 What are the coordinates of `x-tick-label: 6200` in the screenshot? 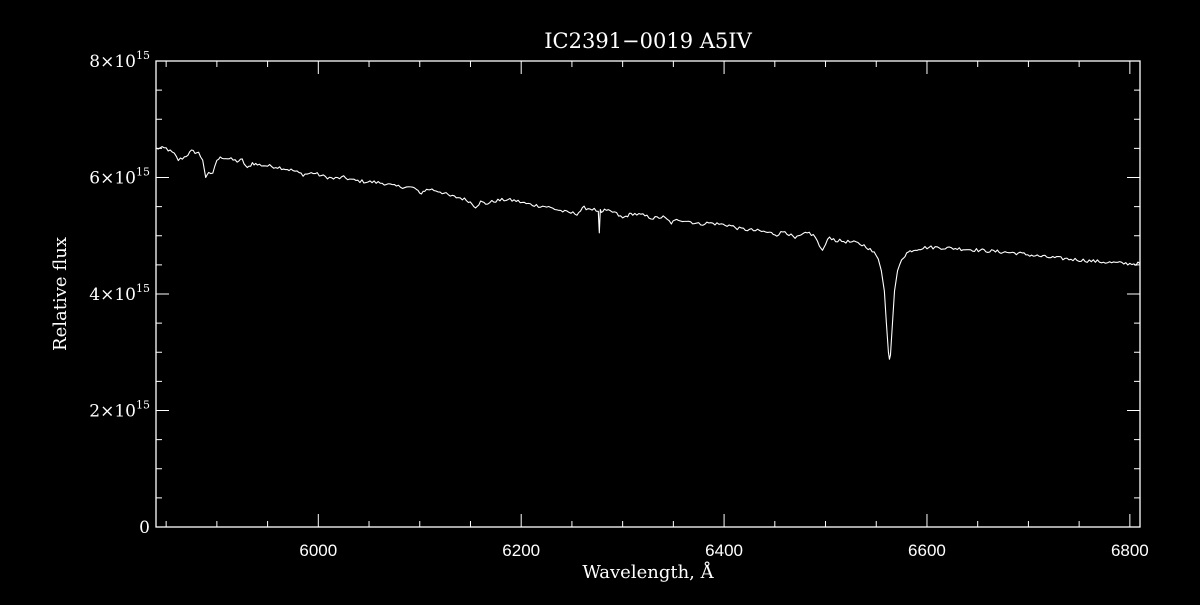 It's located at (521, 550).